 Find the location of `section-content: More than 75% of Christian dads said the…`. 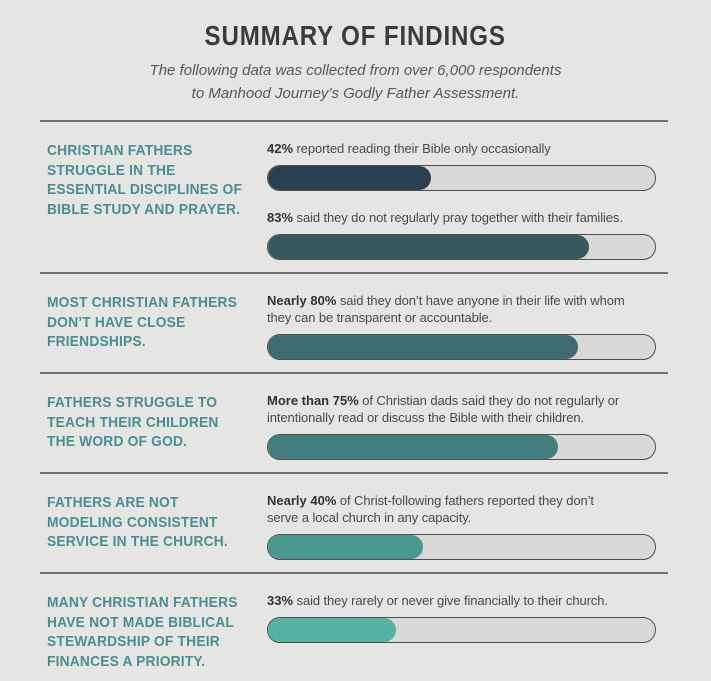

section-content: More than 75% of Christian dads said the… is located at coordinates (461, 425).